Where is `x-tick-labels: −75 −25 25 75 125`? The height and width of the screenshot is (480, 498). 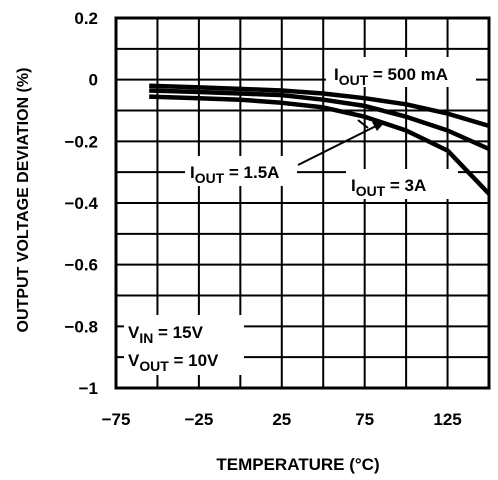
x-tick-labels: −75 −25 25 75 125 is located at coordinates (282, 419).